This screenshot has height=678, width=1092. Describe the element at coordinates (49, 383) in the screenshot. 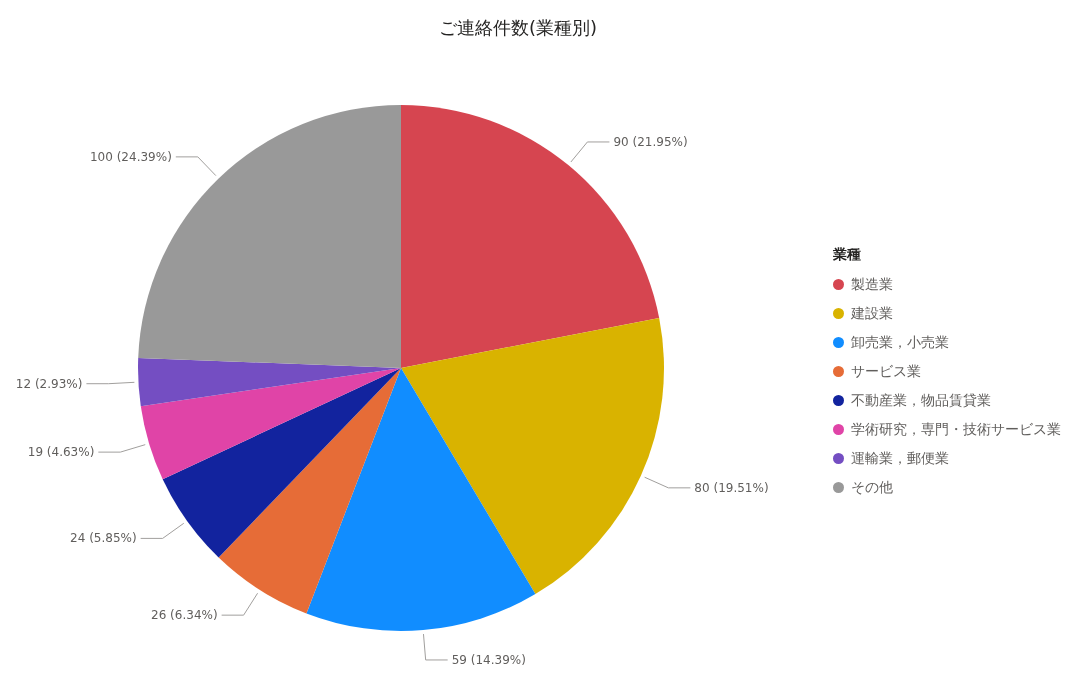

I see `data-label: 12 (2.93%)` at that location.